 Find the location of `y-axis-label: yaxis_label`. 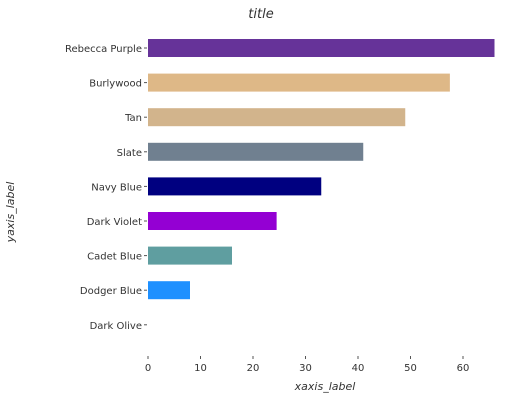

y-axis-label: yaxis_label is located at coordinates (10, 213).